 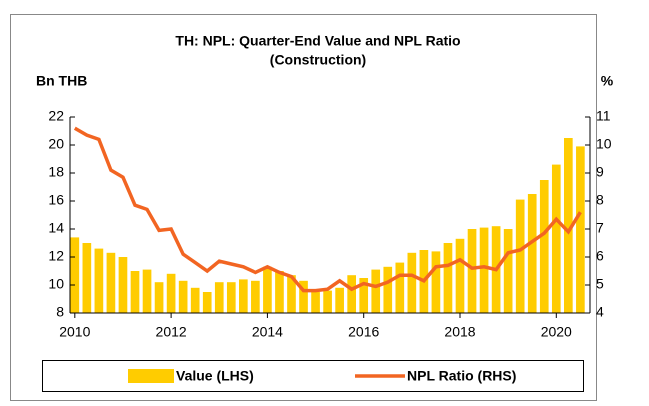 I want to click on legend-label: NPL Ratio (RHS), so click(x=461, y=376).